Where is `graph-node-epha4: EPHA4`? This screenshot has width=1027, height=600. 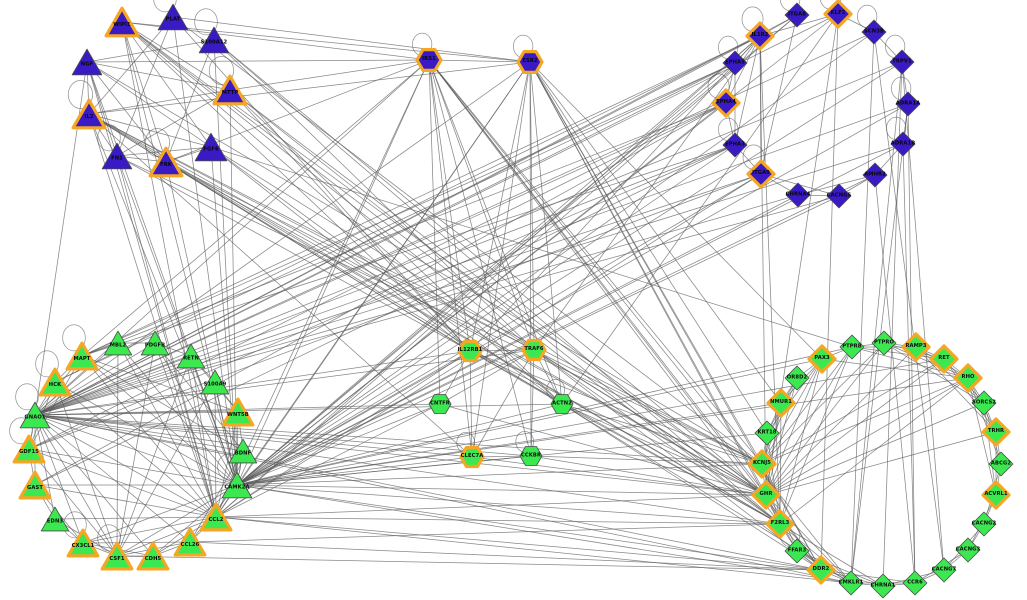 graph-node-epha4: EPHA4 is located at coordinates (726, 103).